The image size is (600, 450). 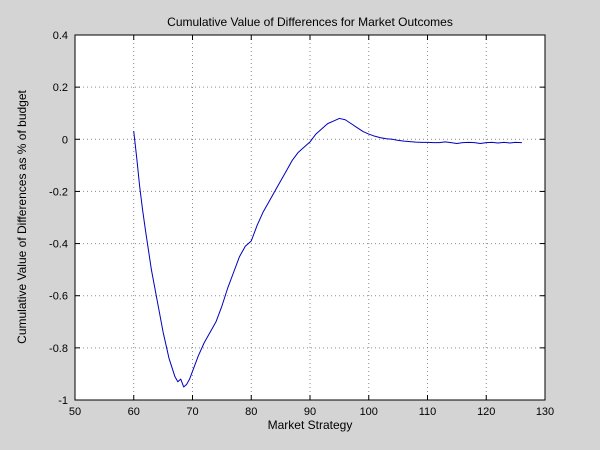 I want to click on y-tick-label: 0.4, so click(x=60, y=36).